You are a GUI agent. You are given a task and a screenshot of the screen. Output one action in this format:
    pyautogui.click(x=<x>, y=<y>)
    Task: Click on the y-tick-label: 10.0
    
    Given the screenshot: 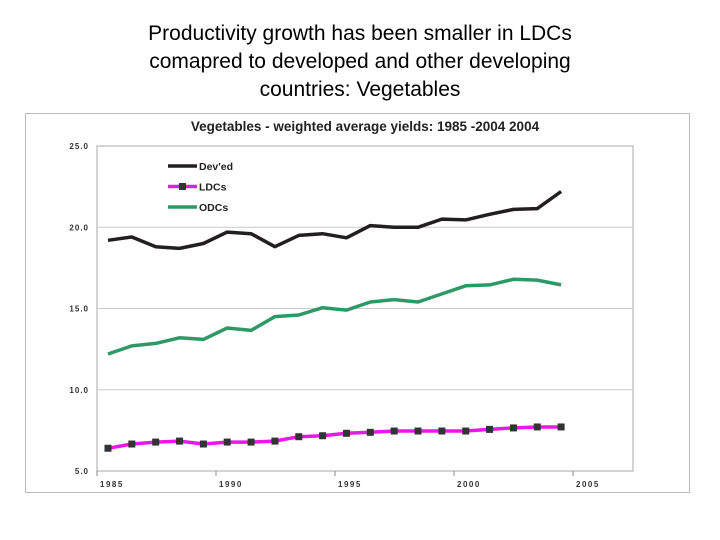 What is the action you would take?
    pyautogui.click(x=79, y=390)
    